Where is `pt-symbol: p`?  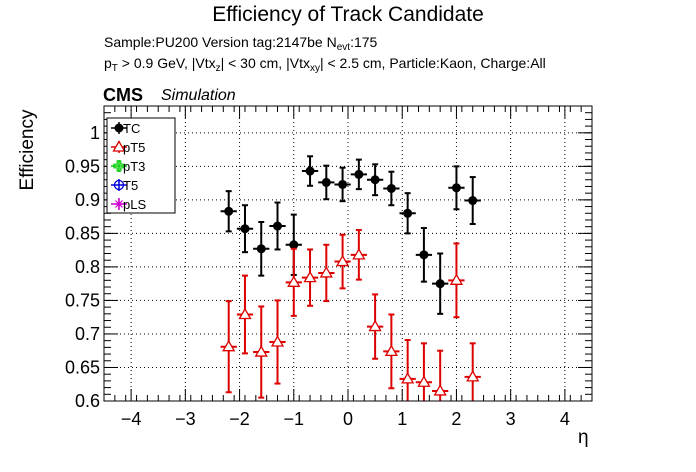
pt-symbol: p is located at coordinates (108, 63).